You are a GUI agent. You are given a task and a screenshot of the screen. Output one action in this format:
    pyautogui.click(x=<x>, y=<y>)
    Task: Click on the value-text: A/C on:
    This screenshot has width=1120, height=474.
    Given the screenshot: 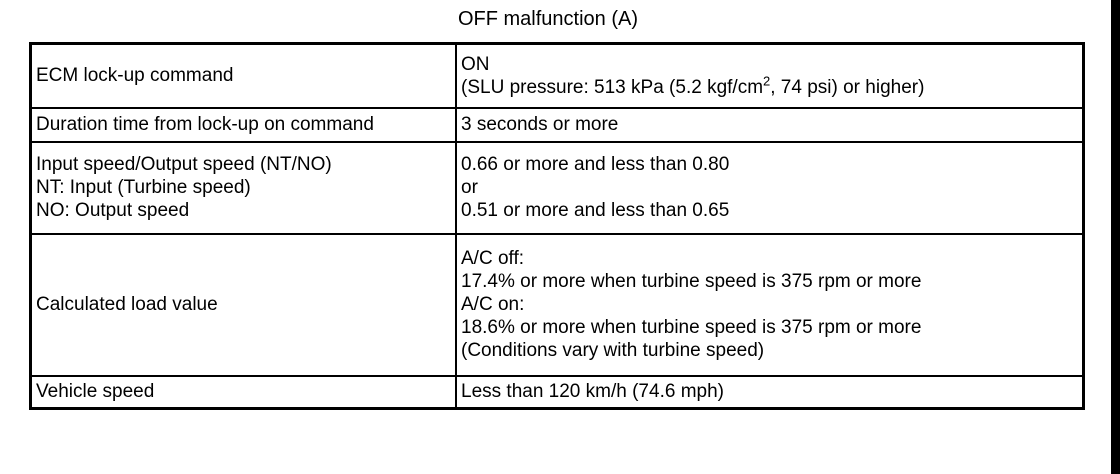 What is the action you would take?
    pyautogui.click(x=493, y=304)
    